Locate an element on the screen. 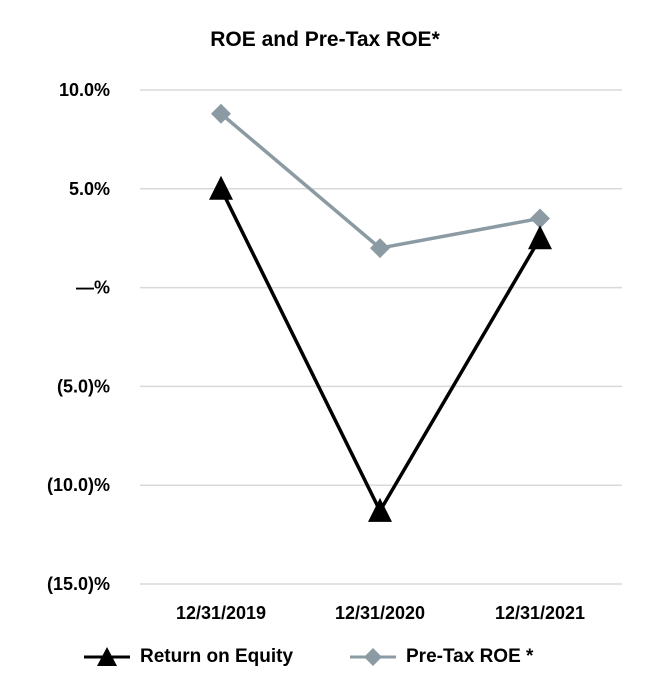  y-axis-ticks: 10.0% 5.0% —% (5.0)% (10.0)% (15.0)% is located at coordinates (78, 337).